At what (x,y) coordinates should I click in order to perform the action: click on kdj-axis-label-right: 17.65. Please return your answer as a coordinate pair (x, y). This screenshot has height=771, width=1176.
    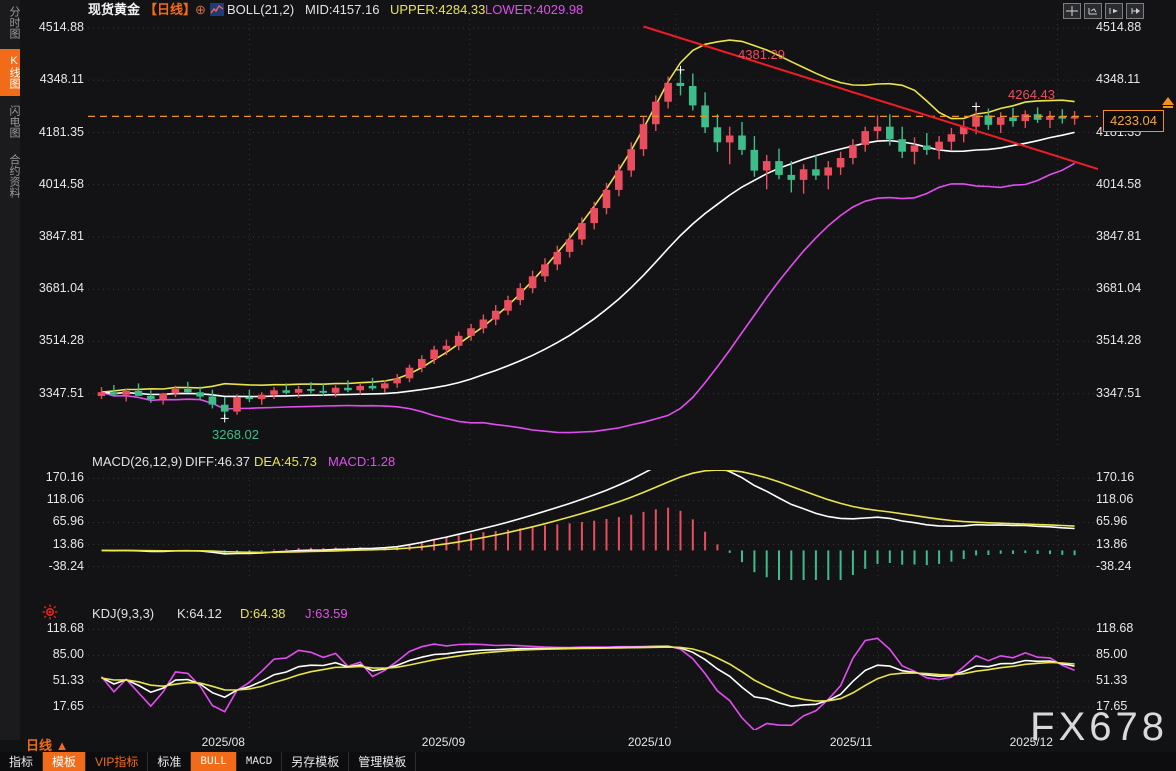
    Looking at the image, I should click on (1112, 706).